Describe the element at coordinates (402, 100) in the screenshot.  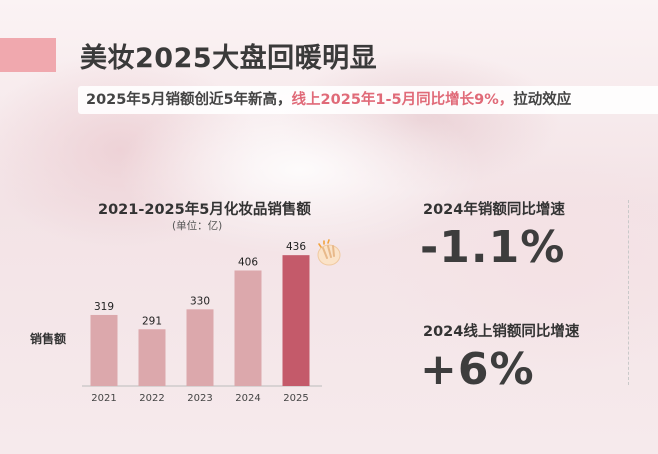
I see `subtitle-highlight: 线上2025年1-5月同比增长9%，` at that location.